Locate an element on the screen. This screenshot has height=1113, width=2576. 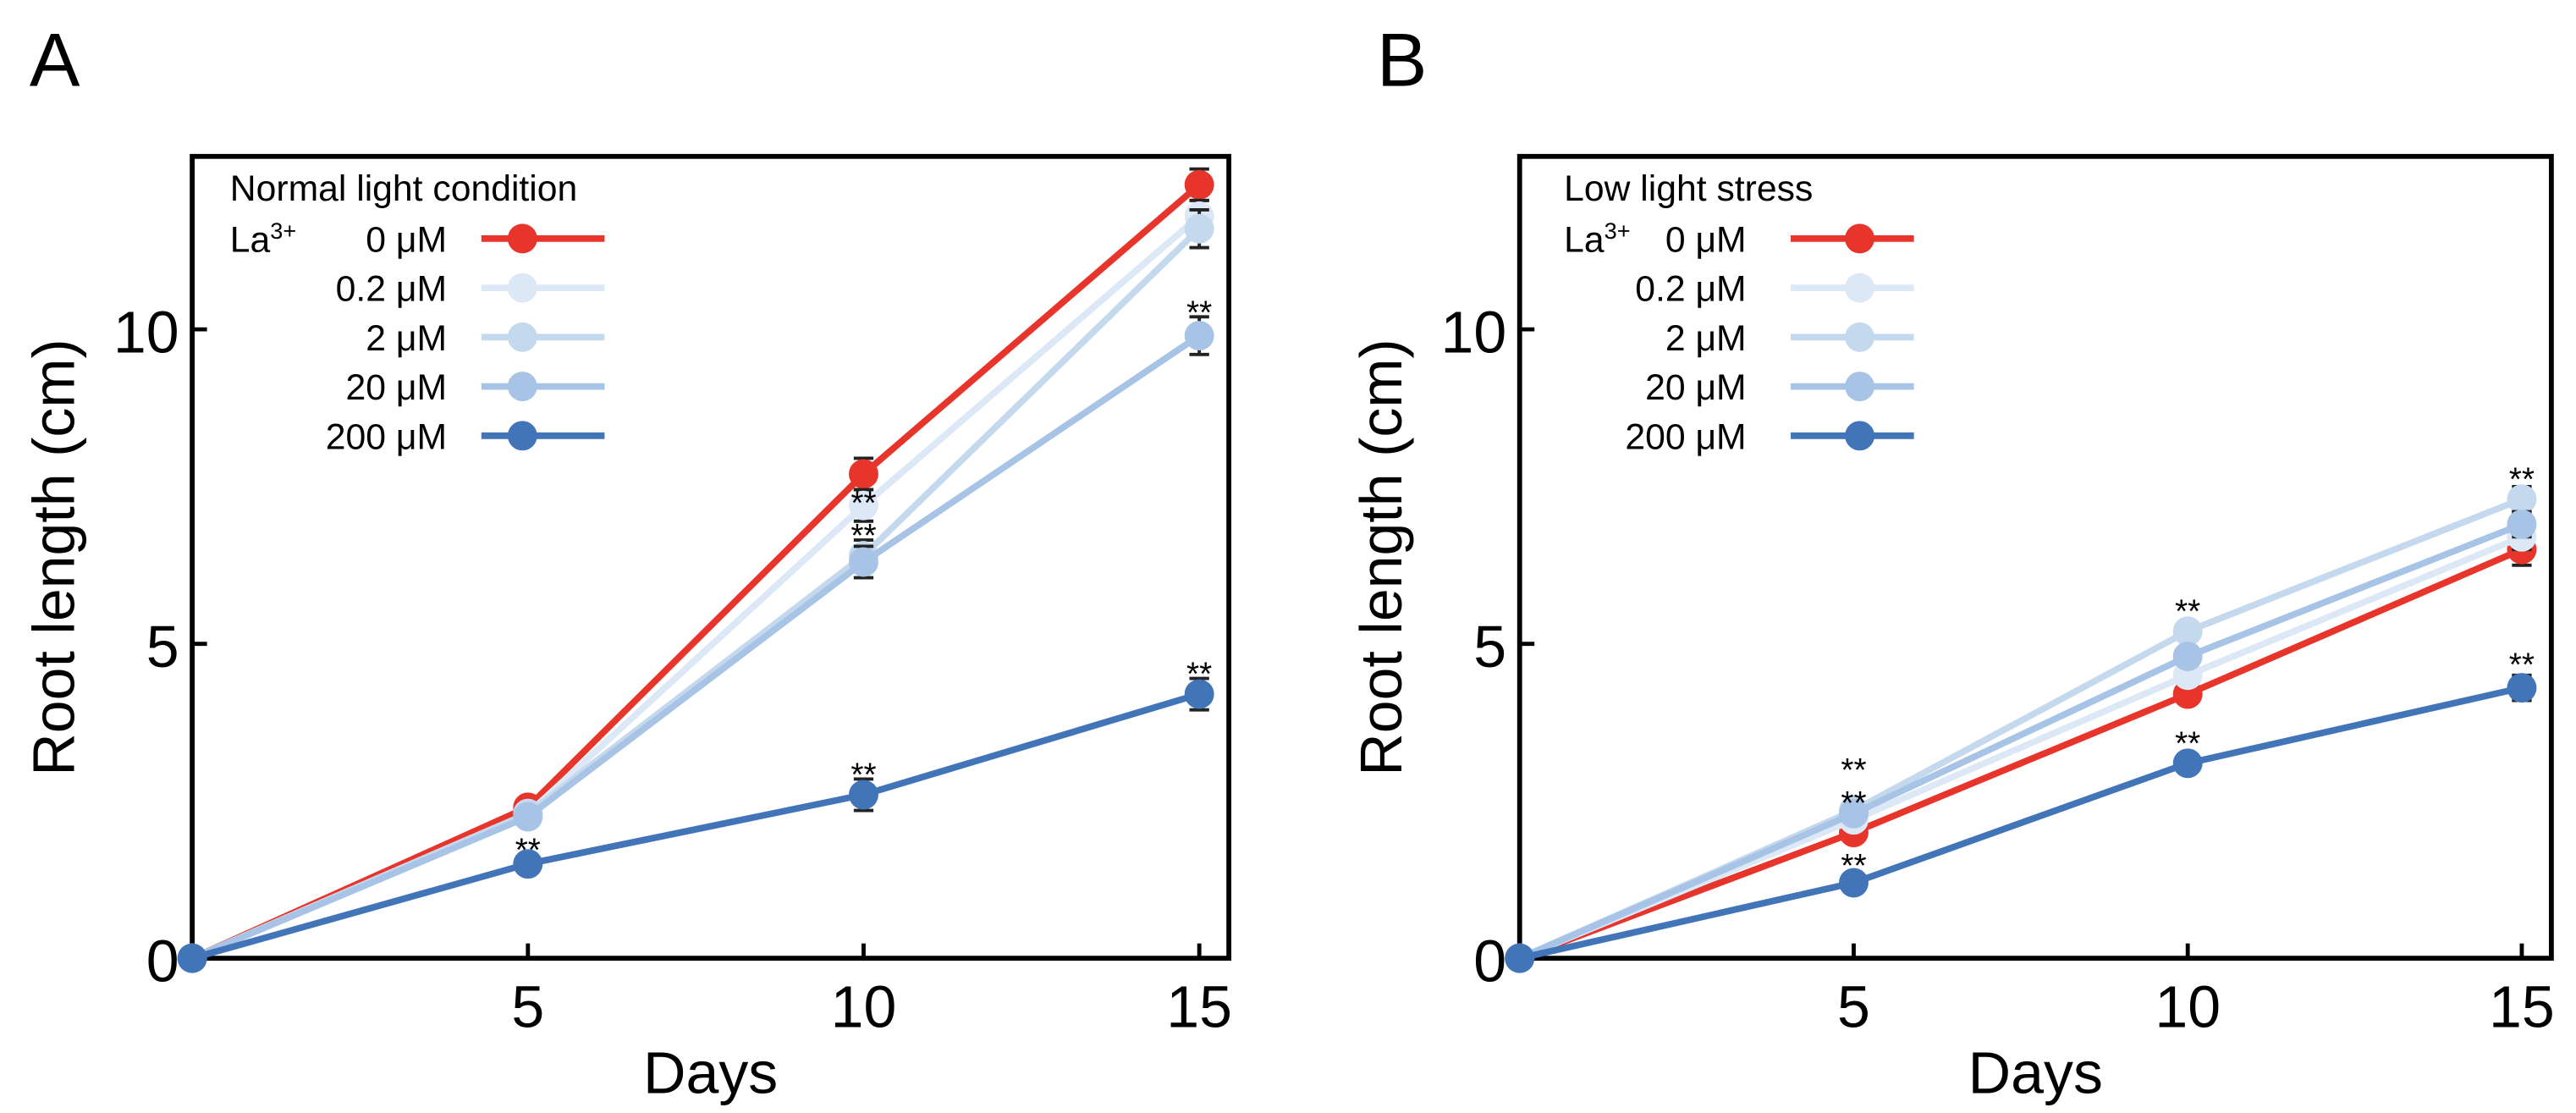
panel-label: A is located at coordinates (55, 60).